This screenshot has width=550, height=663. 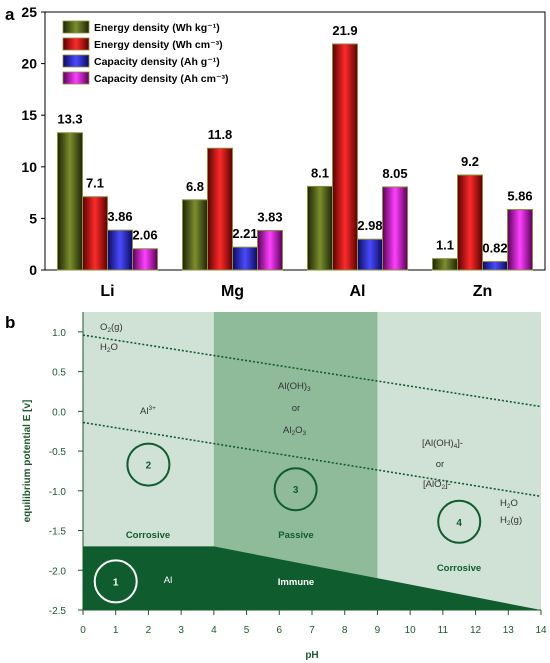 What do you see at coordinates (369, 225) in the screenshot?
I see `data-label: 2.98` at bounding box center [369, 225].